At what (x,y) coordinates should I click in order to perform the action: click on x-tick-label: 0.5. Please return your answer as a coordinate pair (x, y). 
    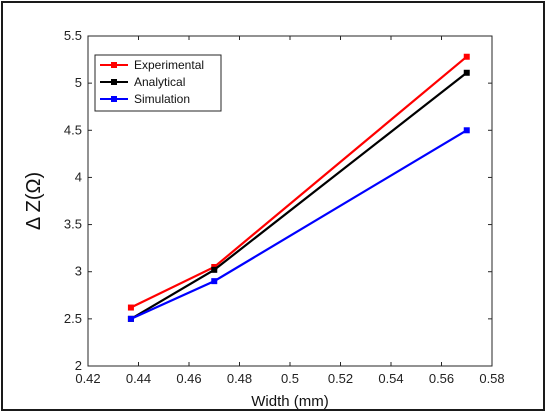
    Looking at the image, I should click on (290, 378).